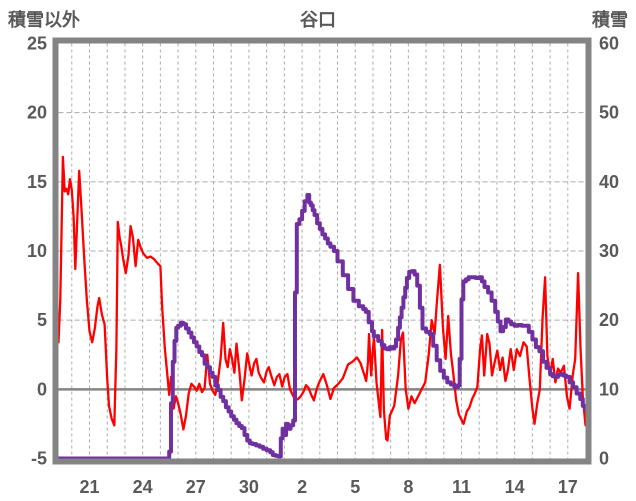  What do you see at coordinates (37, 182) in the screenshot?
I see `left-tick-label: 15` at bounding box center [37, 182].